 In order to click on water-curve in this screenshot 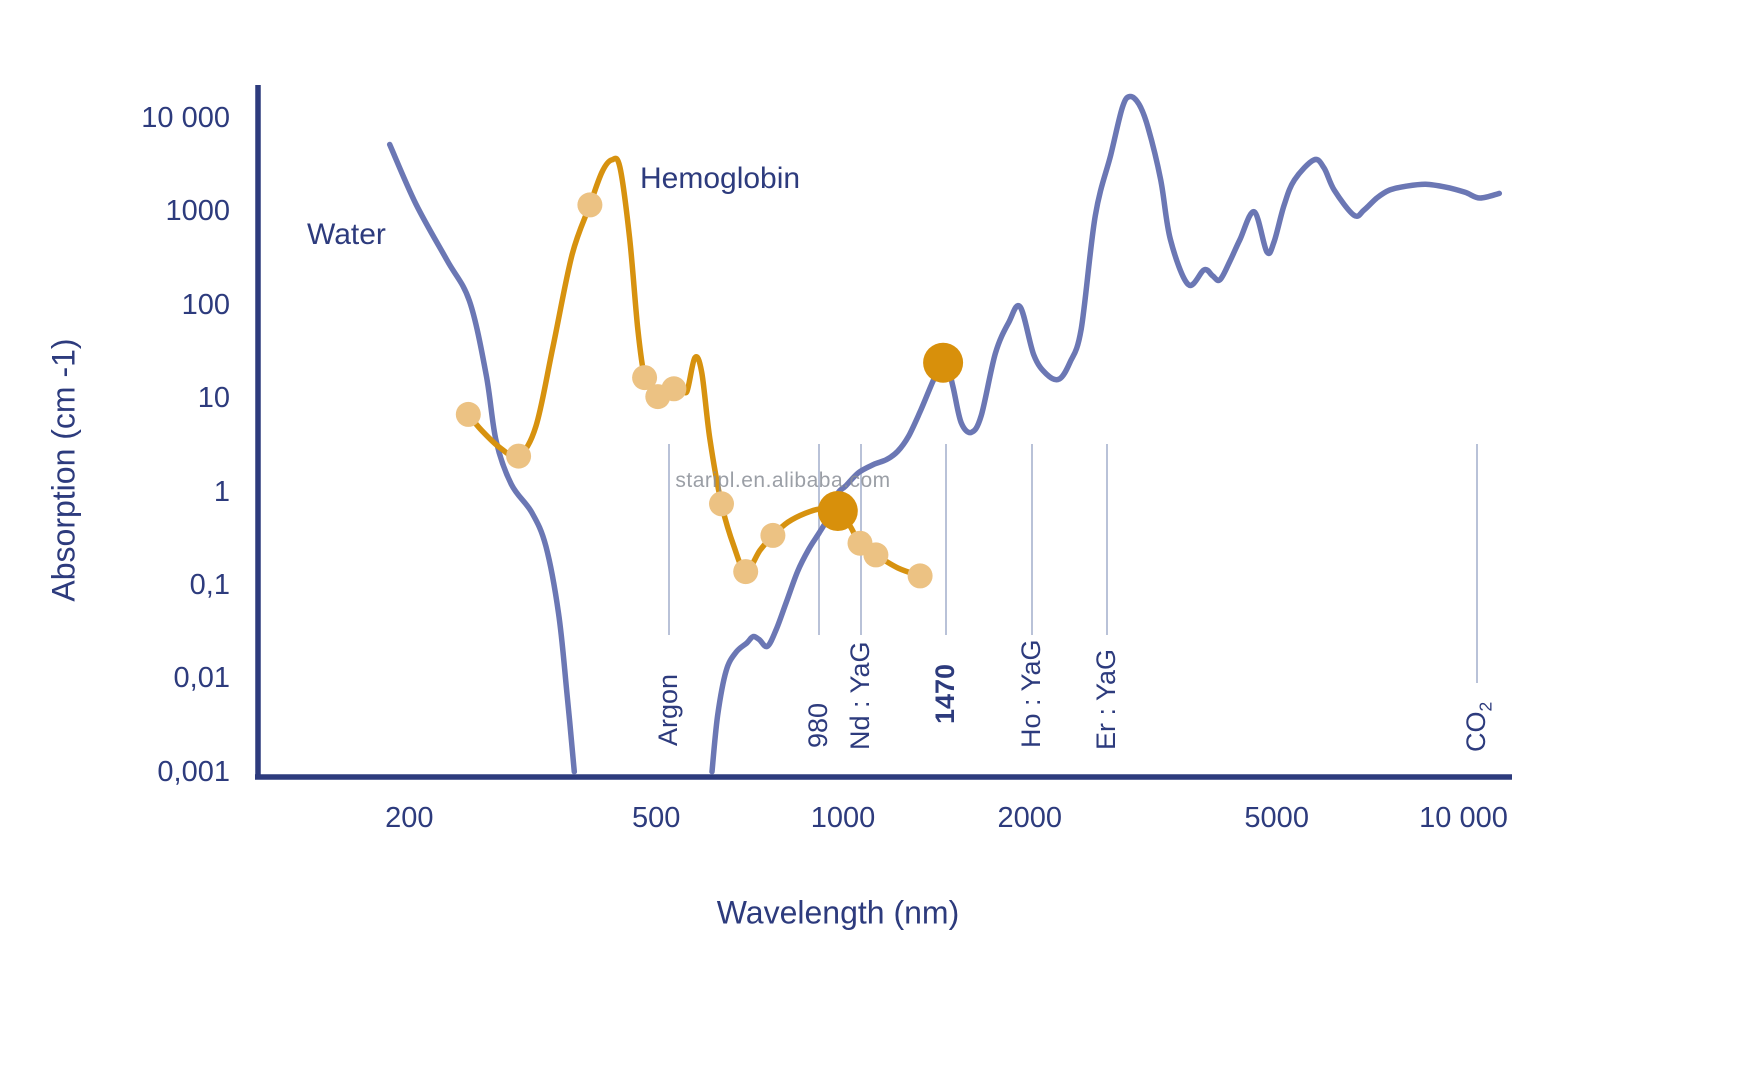, I will do `click(482, 458)`.